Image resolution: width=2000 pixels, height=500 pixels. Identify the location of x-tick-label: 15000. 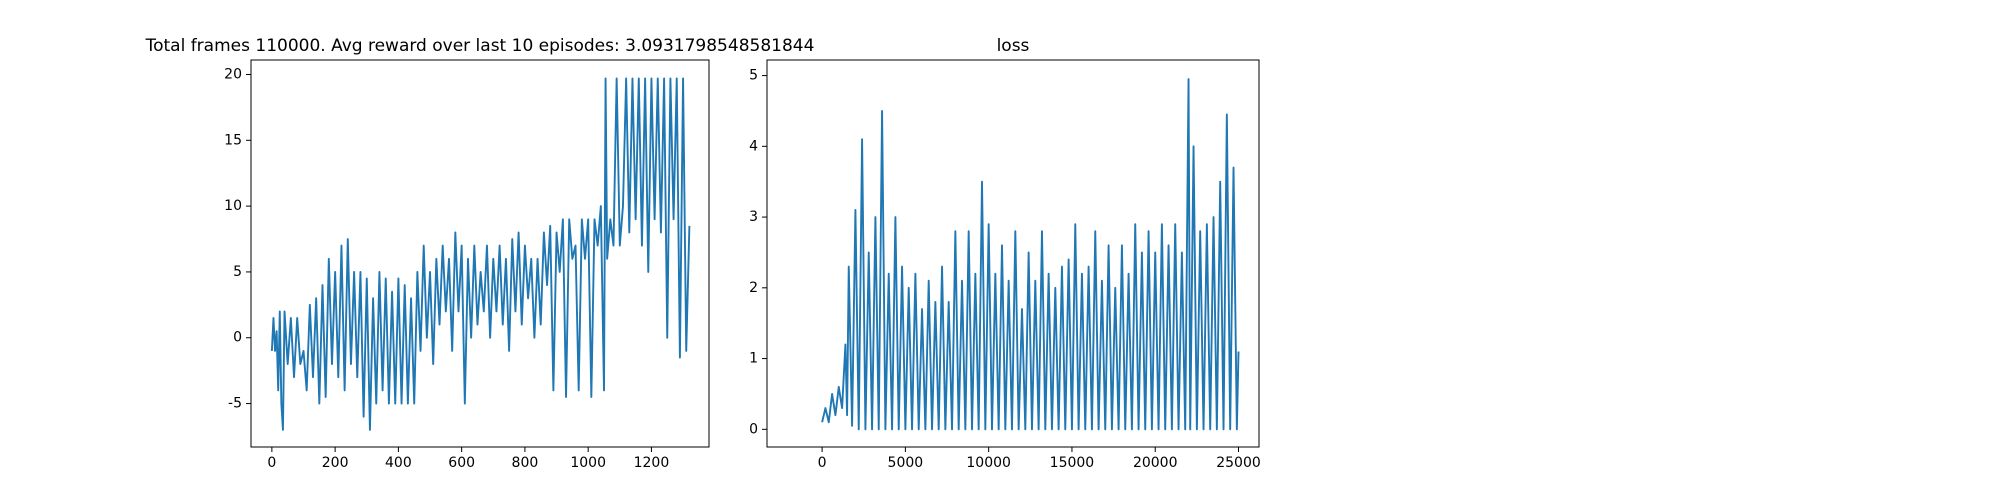
(1072, 463).